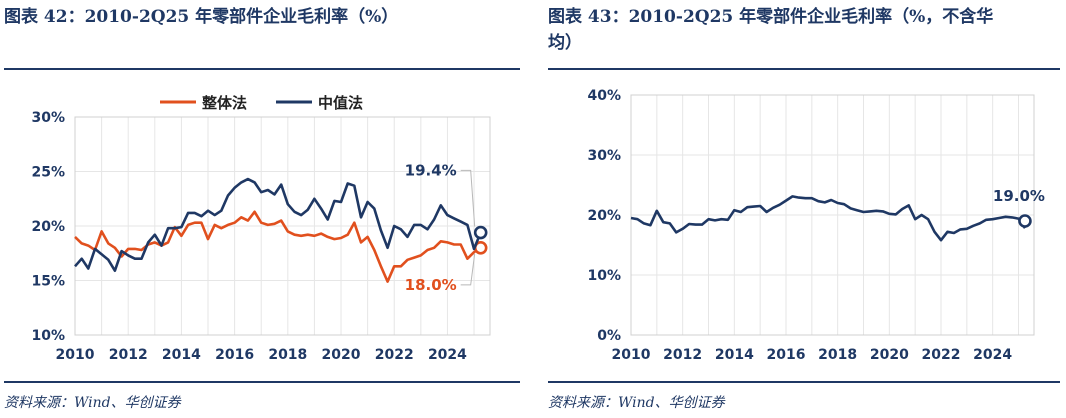 This screenshot has height=418, width=1066. What do you see at coordinates (287, 355) in the screenshot?
I see `left-chart-x-tick-label: 2018` at bounding box center [287, 355].